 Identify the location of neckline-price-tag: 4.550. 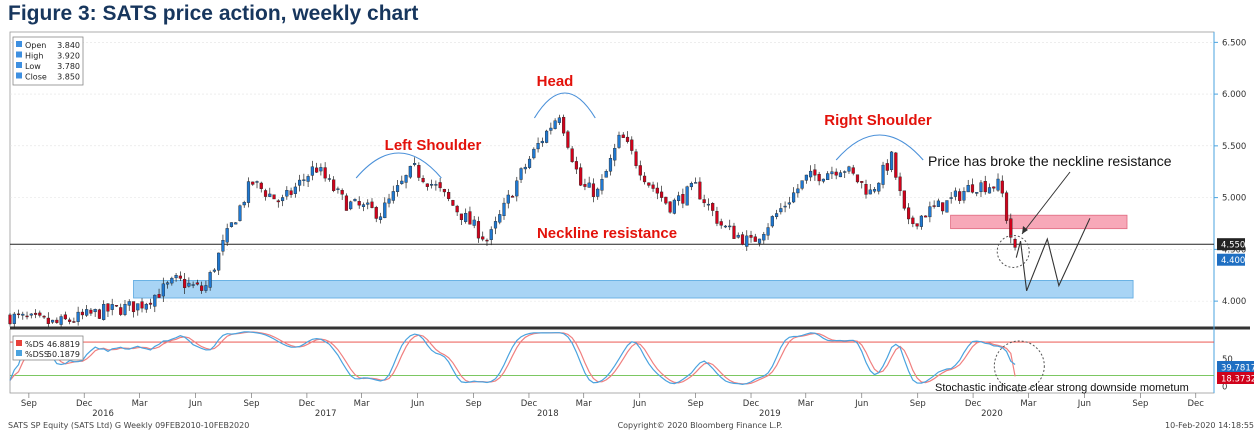
(1233, 246).